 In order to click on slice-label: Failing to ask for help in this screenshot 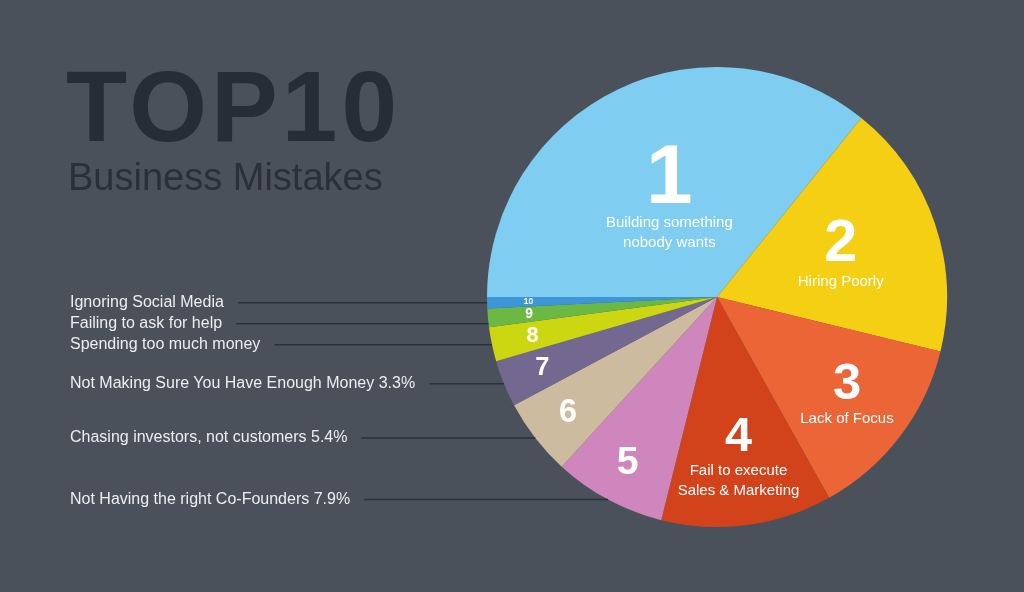, I will do `click(146, 323)`.